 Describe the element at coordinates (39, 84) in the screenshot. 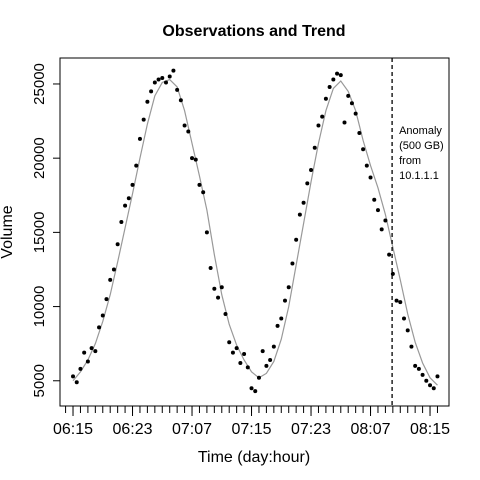

I see `y-tick-label: 25000` at that location.